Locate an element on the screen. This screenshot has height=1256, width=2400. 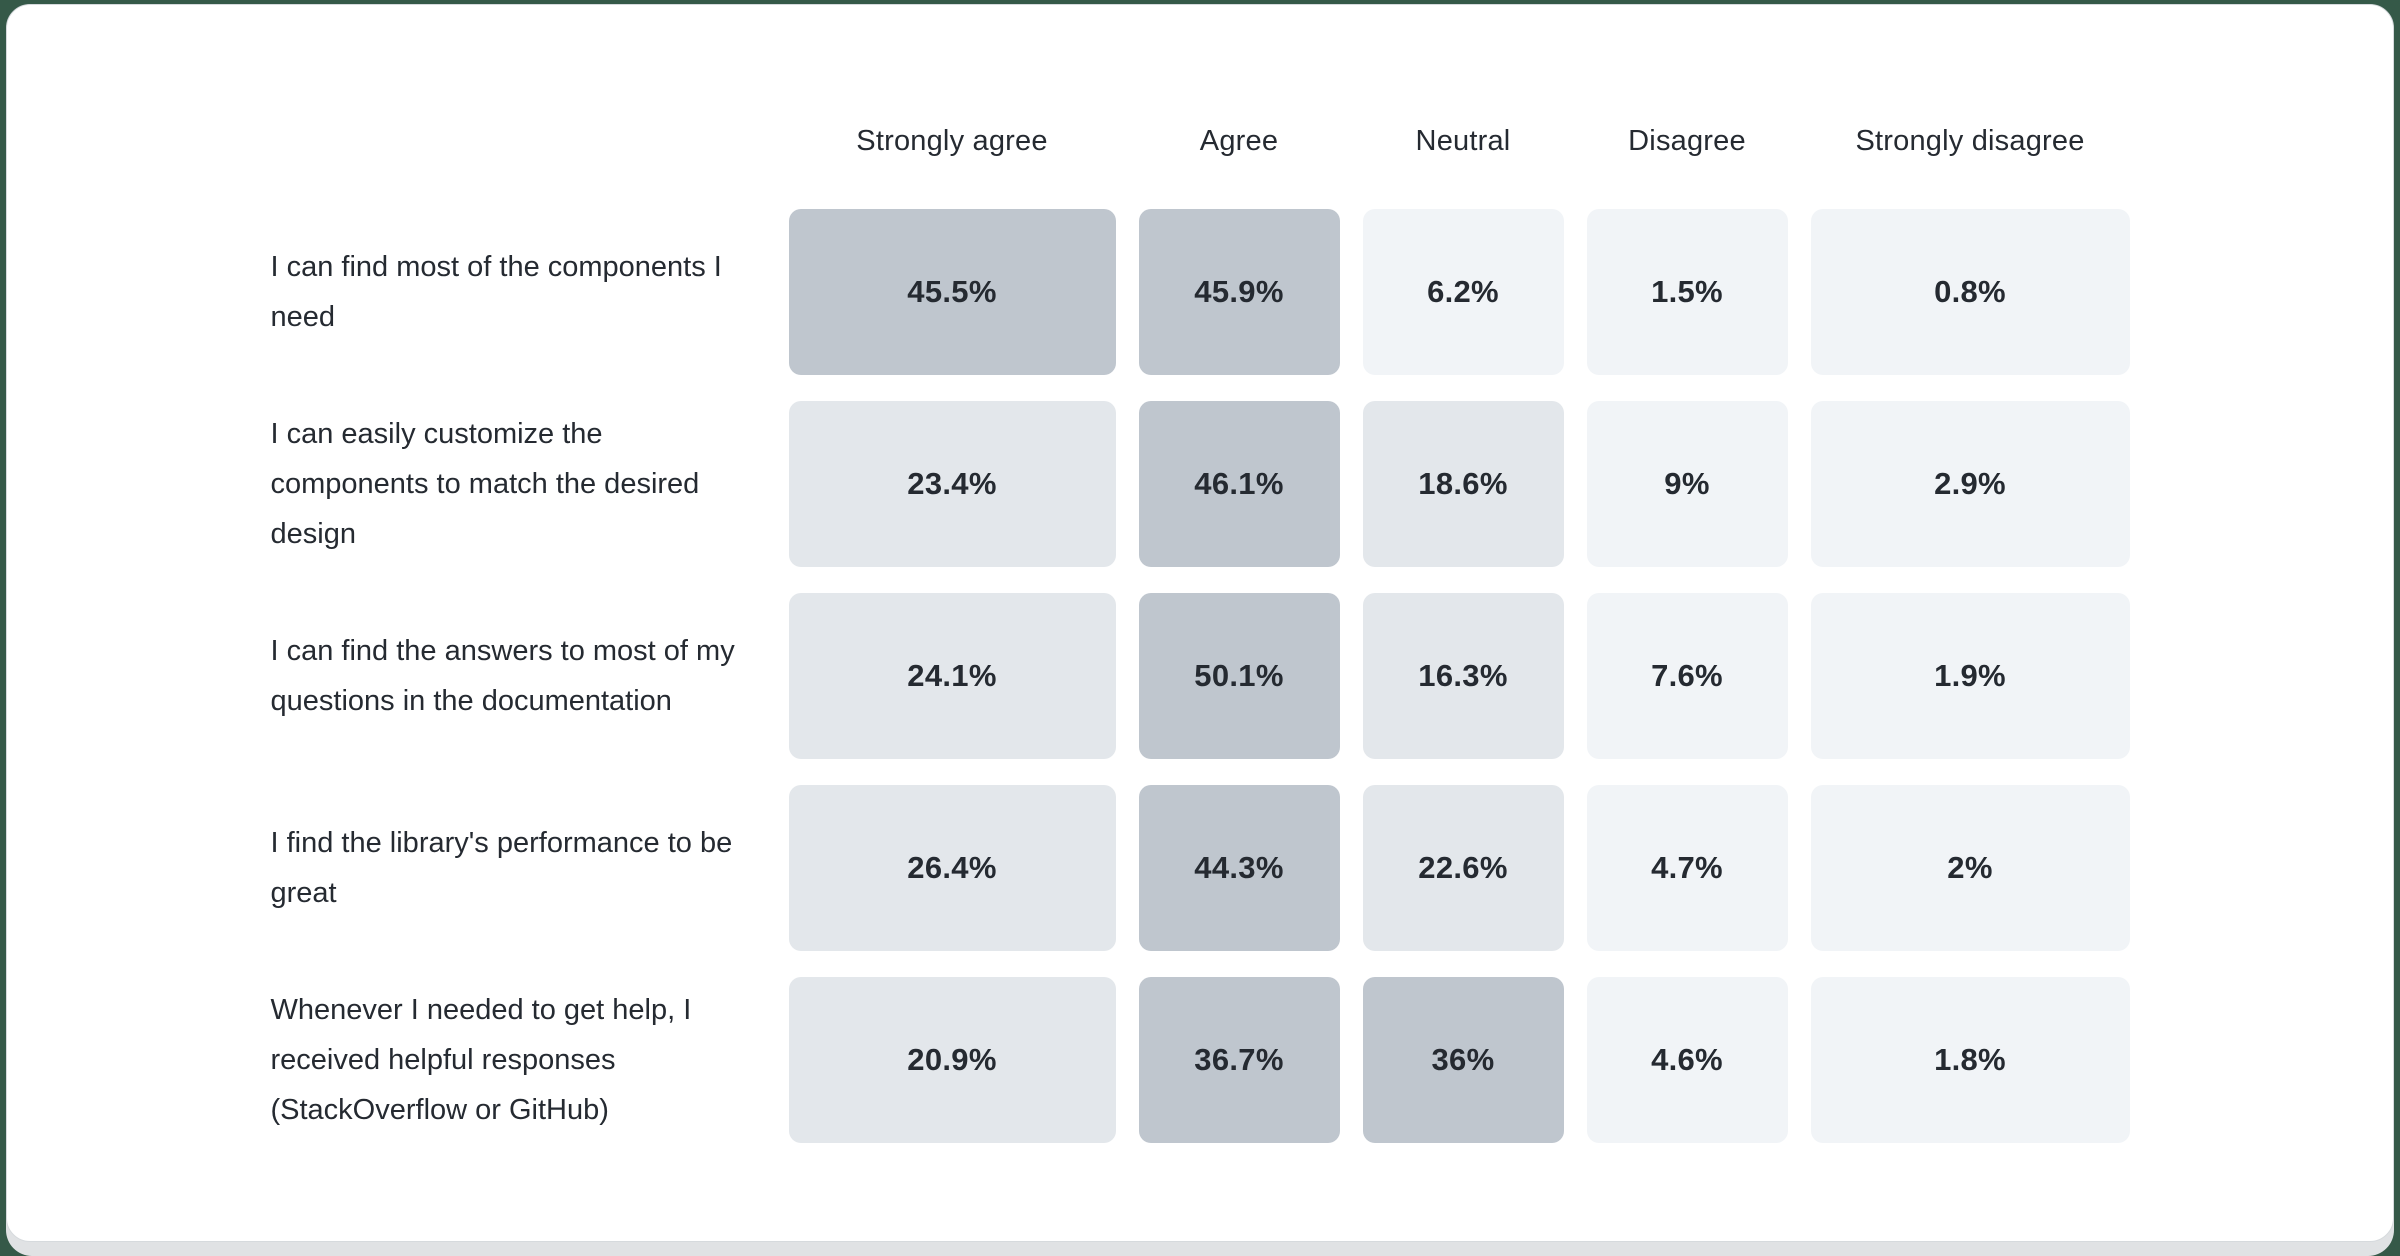
heatmap-cell: 0.8% is located at coordinates (1970, 292).